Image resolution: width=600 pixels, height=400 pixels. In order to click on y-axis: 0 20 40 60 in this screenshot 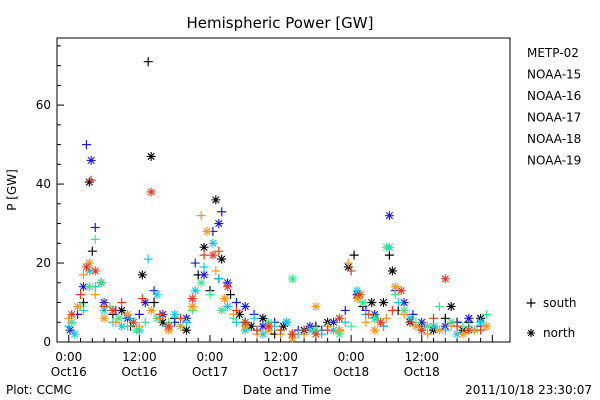, I will do `click(50, 197)`.